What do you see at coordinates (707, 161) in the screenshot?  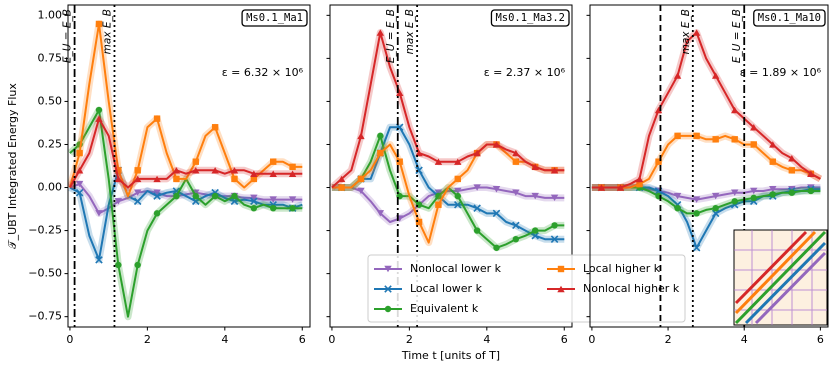 I see `error-band` at bounding box center [707, 161].